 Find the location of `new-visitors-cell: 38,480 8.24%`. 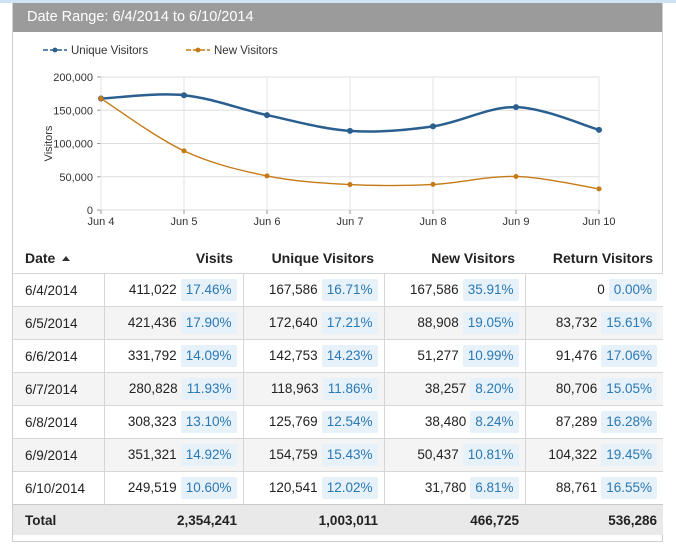

new-visitors-cell: 38,480 8.24% is located at coordinates (454, 422).